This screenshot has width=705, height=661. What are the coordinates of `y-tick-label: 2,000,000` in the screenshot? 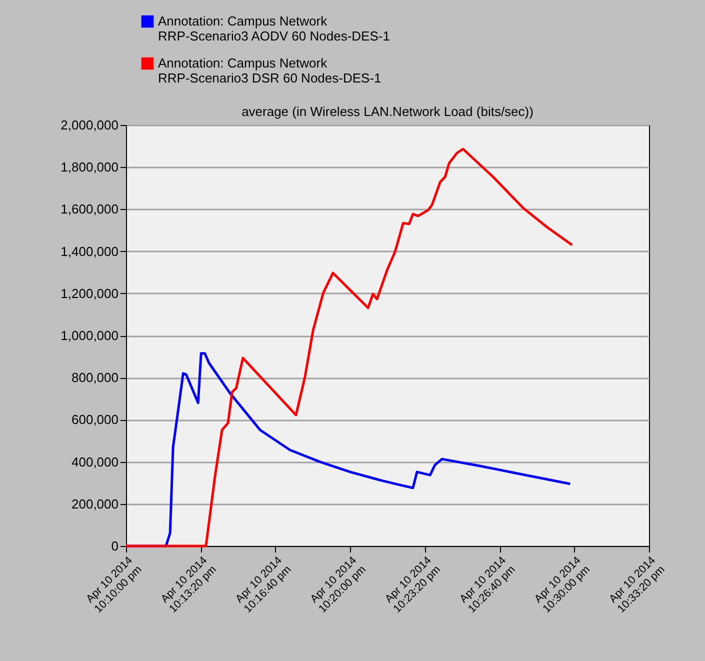 It's located at (89, 125).